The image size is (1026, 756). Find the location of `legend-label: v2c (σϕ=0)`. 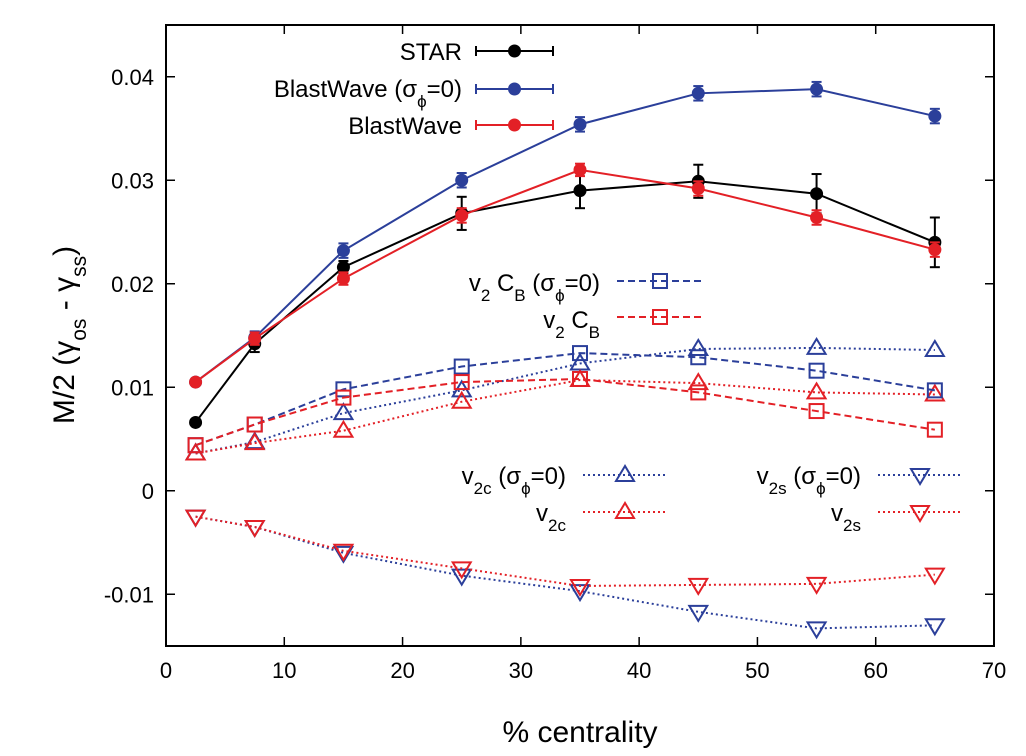

legend-label: v2c (σϕ=0) is located at coordinates (514, 480).